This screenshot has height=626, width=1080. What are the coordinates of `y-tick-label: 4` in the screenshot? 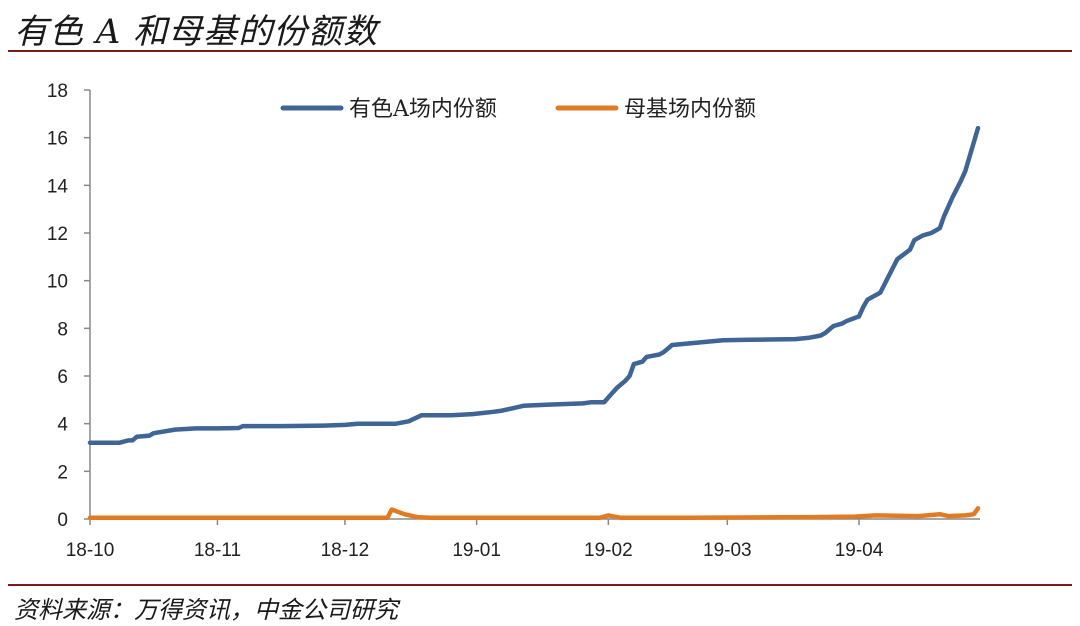 It's located at (62, 425).